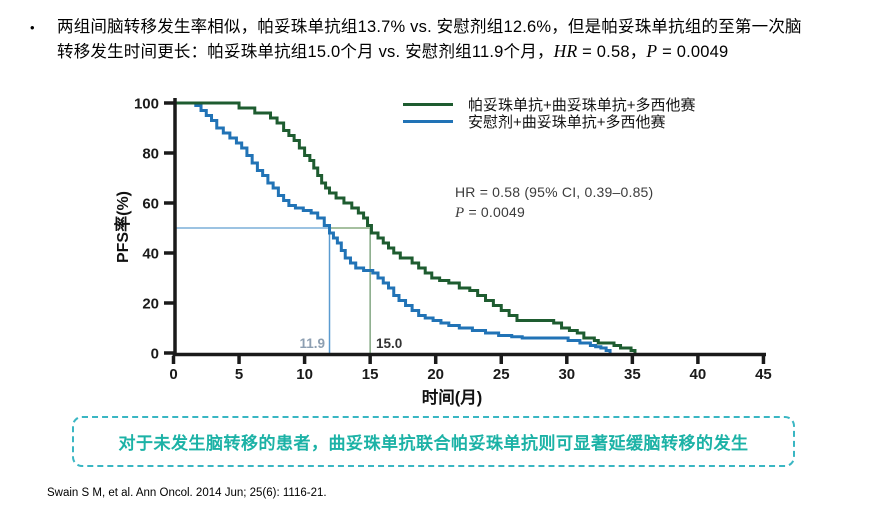  I want to click on x-axis-title: 时间(月), so click(452, 398).